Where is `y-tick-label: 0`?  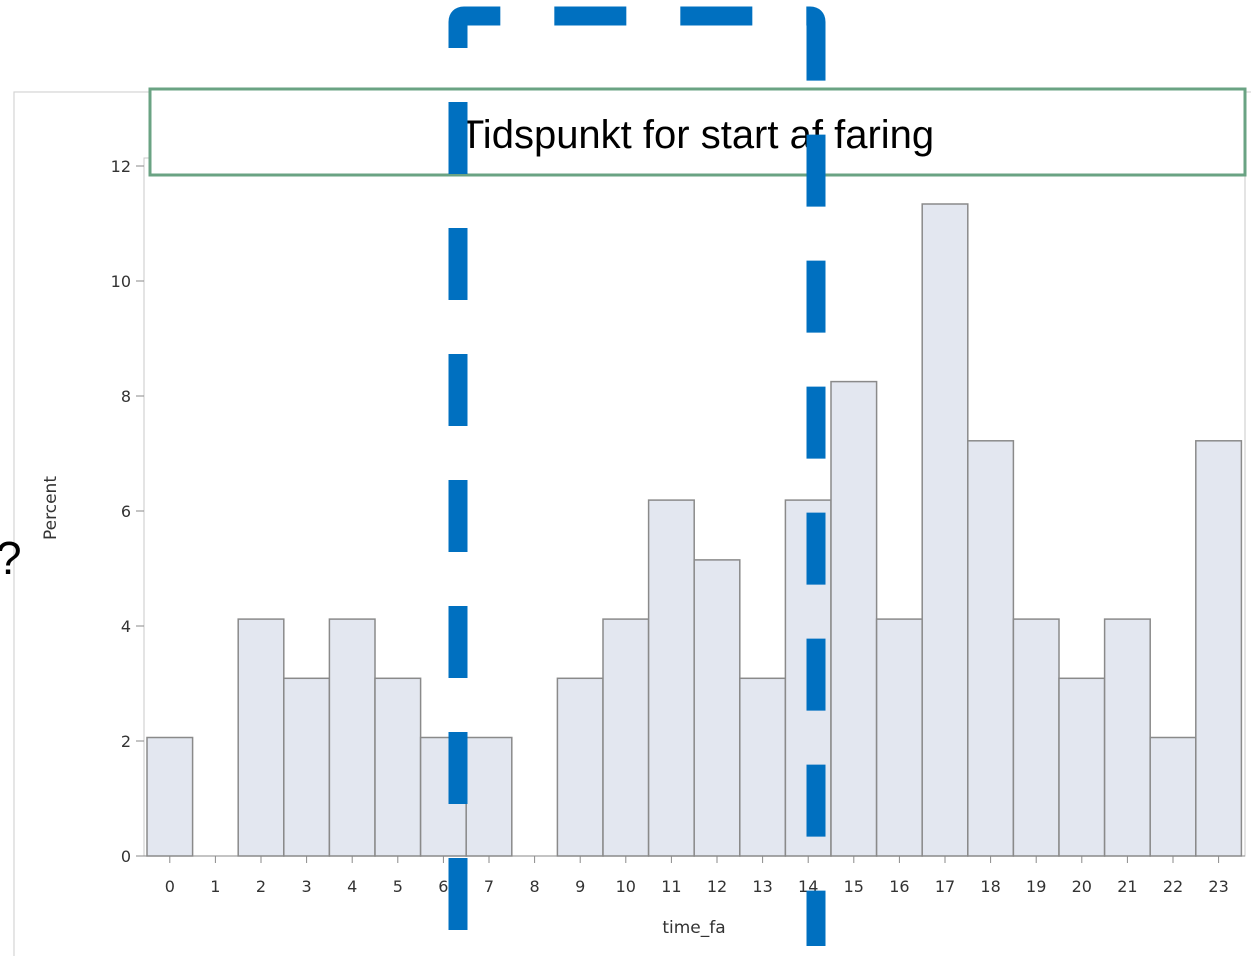
y-tick-label: 0 is located at coordinates (126, 856).